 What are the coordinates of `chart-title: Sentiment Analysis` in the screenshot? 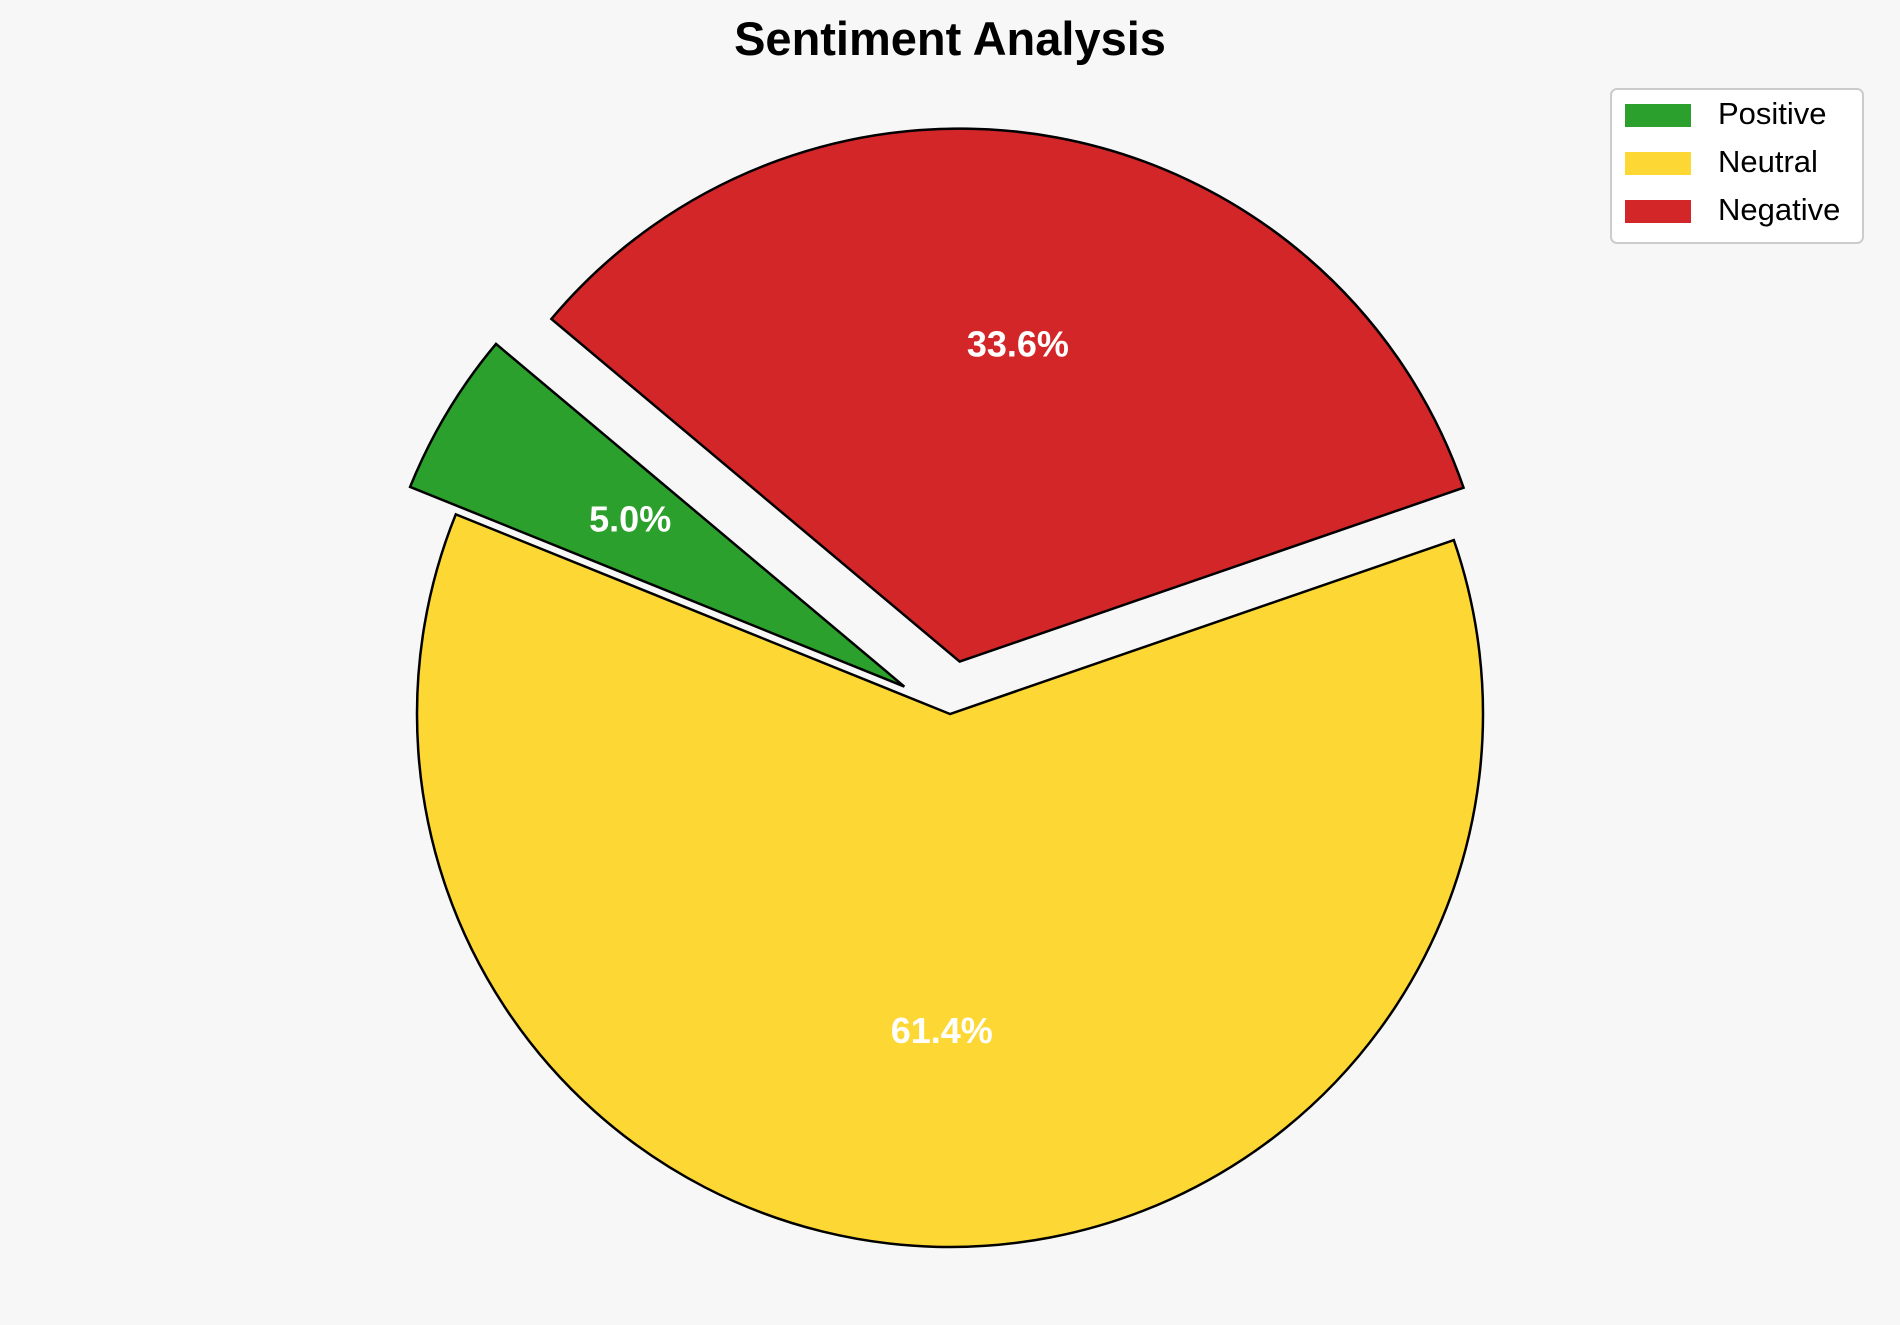 It's located at (950, 38).